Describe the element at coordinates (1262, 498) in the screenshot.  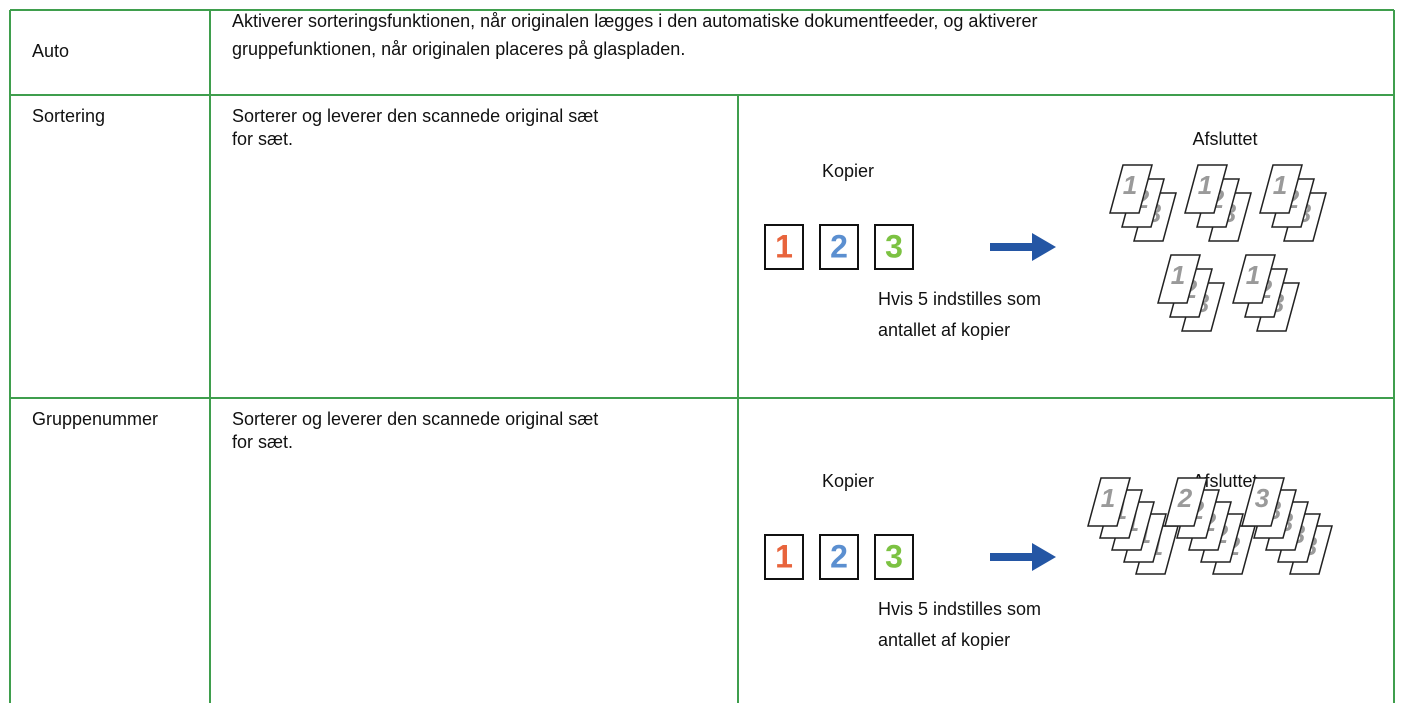
I see `sheet-number: 3` at that location.